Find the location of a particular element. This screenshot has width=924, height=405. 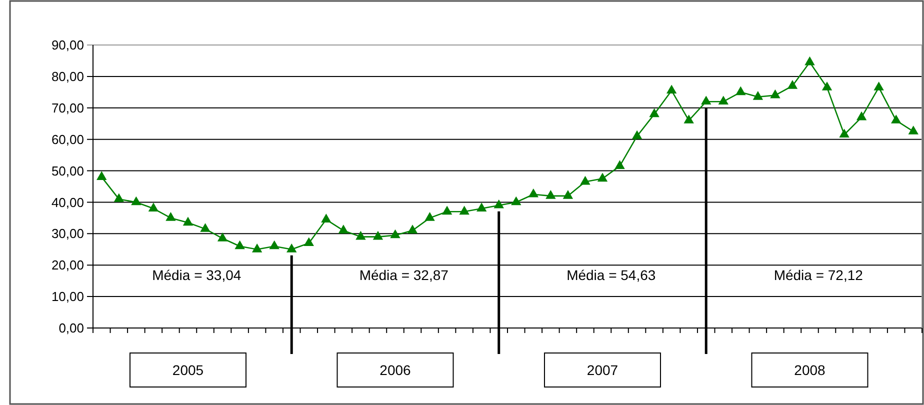

y-tick-label: 50,00 is located at coordinates (67, 170).